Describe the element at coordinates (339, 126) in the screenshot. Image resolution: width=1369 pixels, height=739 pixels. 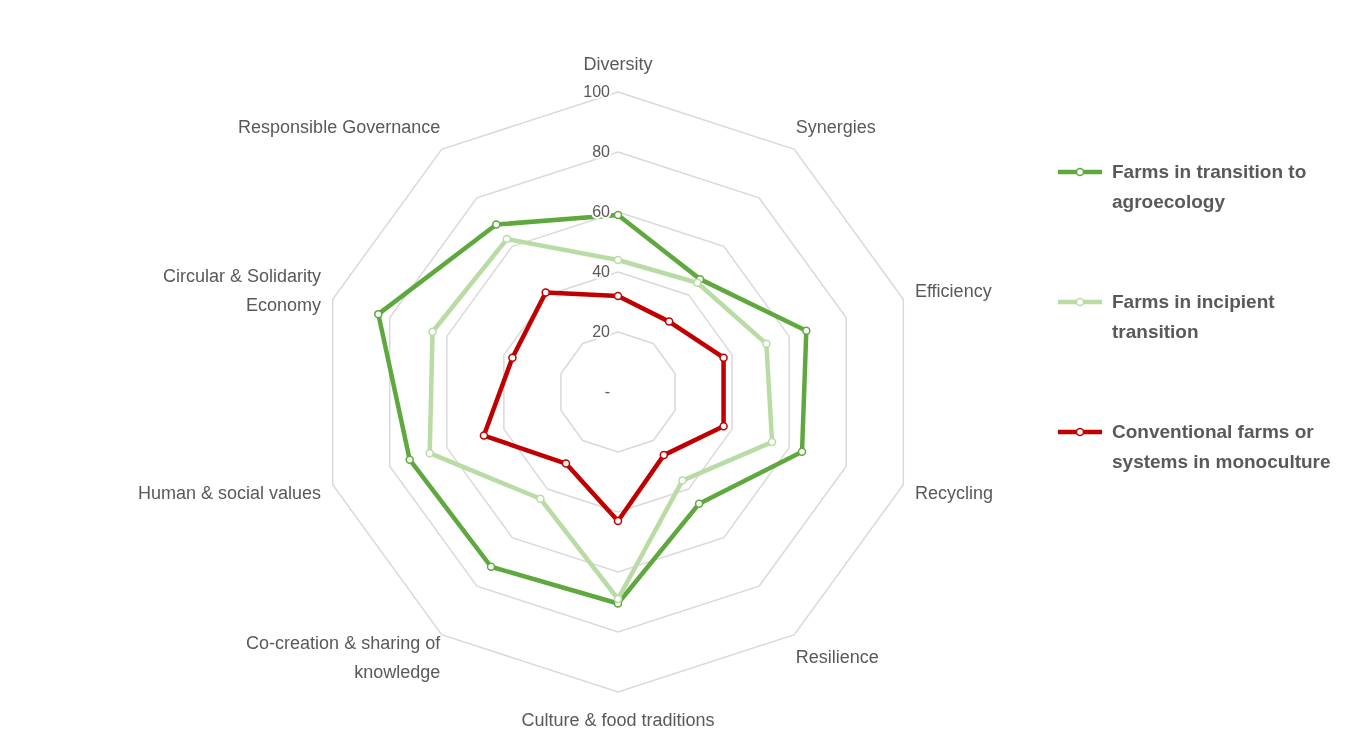
I see `spoke-label: Responsible Governance` at that location.